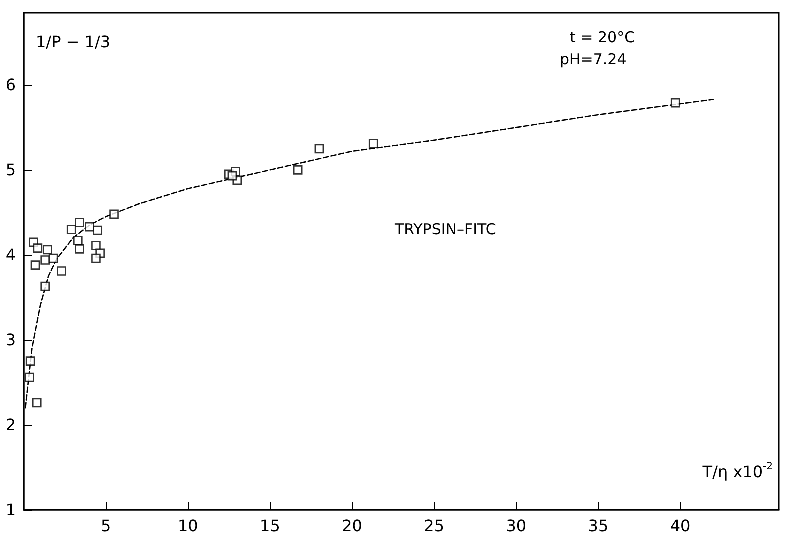 Image resolution: width=789 pixels, height=537 pixels. I want to click on y-tick-label: 4, so click(11, 255).